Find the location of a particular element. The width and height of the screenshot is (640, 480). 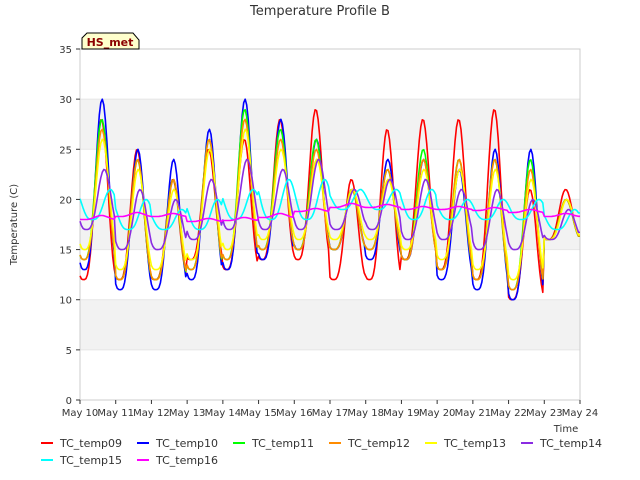

x-tick-label: May 20 is located at coordinates (437, 413).